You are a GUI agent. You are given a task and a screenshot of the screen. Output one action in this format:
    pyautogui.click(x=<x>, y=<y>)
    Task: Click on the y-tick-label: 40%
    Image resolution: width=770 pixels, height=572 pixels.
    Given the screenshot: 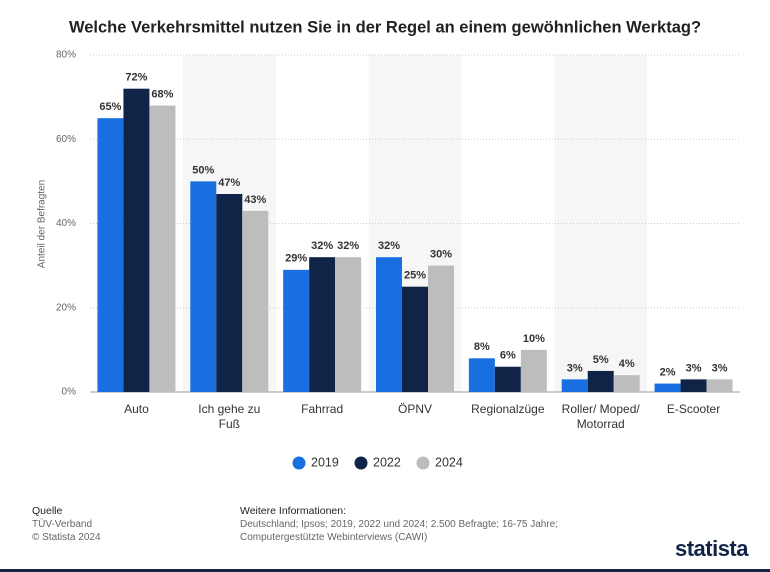 What is the action you would take?
    pyautogui.click(x=66, y=223)
    